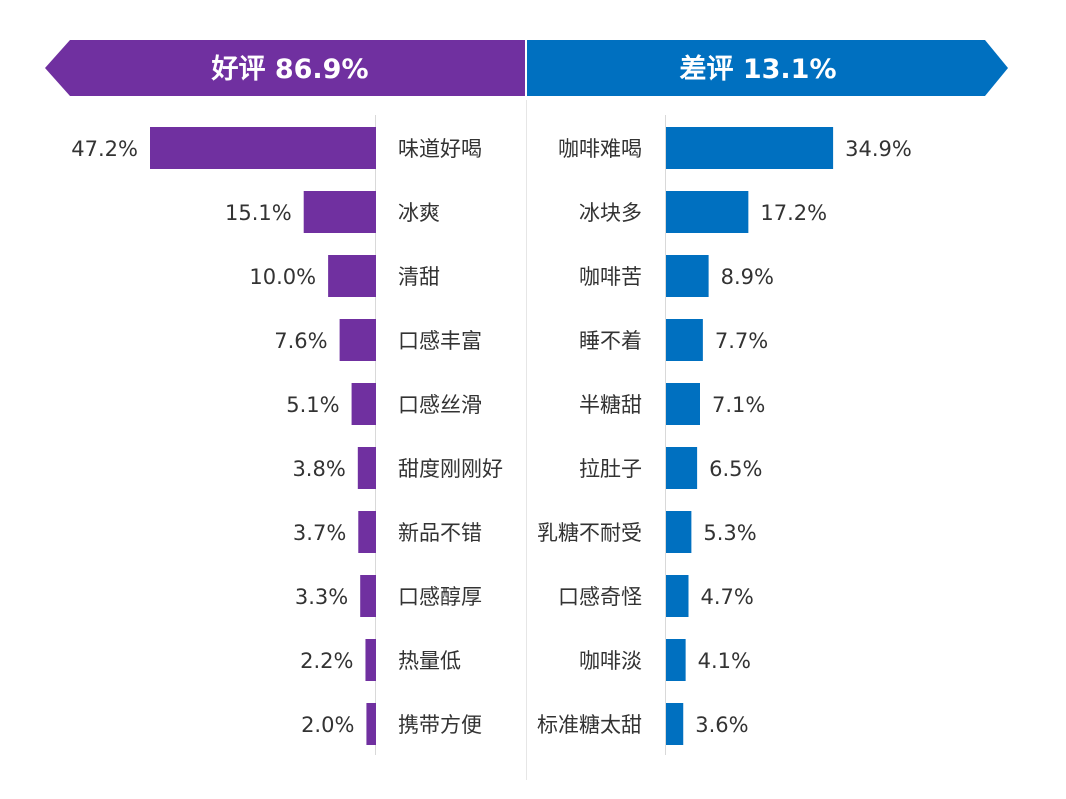  I want to click on positive-category-label-1: 味道好喝, so click(440, 149).